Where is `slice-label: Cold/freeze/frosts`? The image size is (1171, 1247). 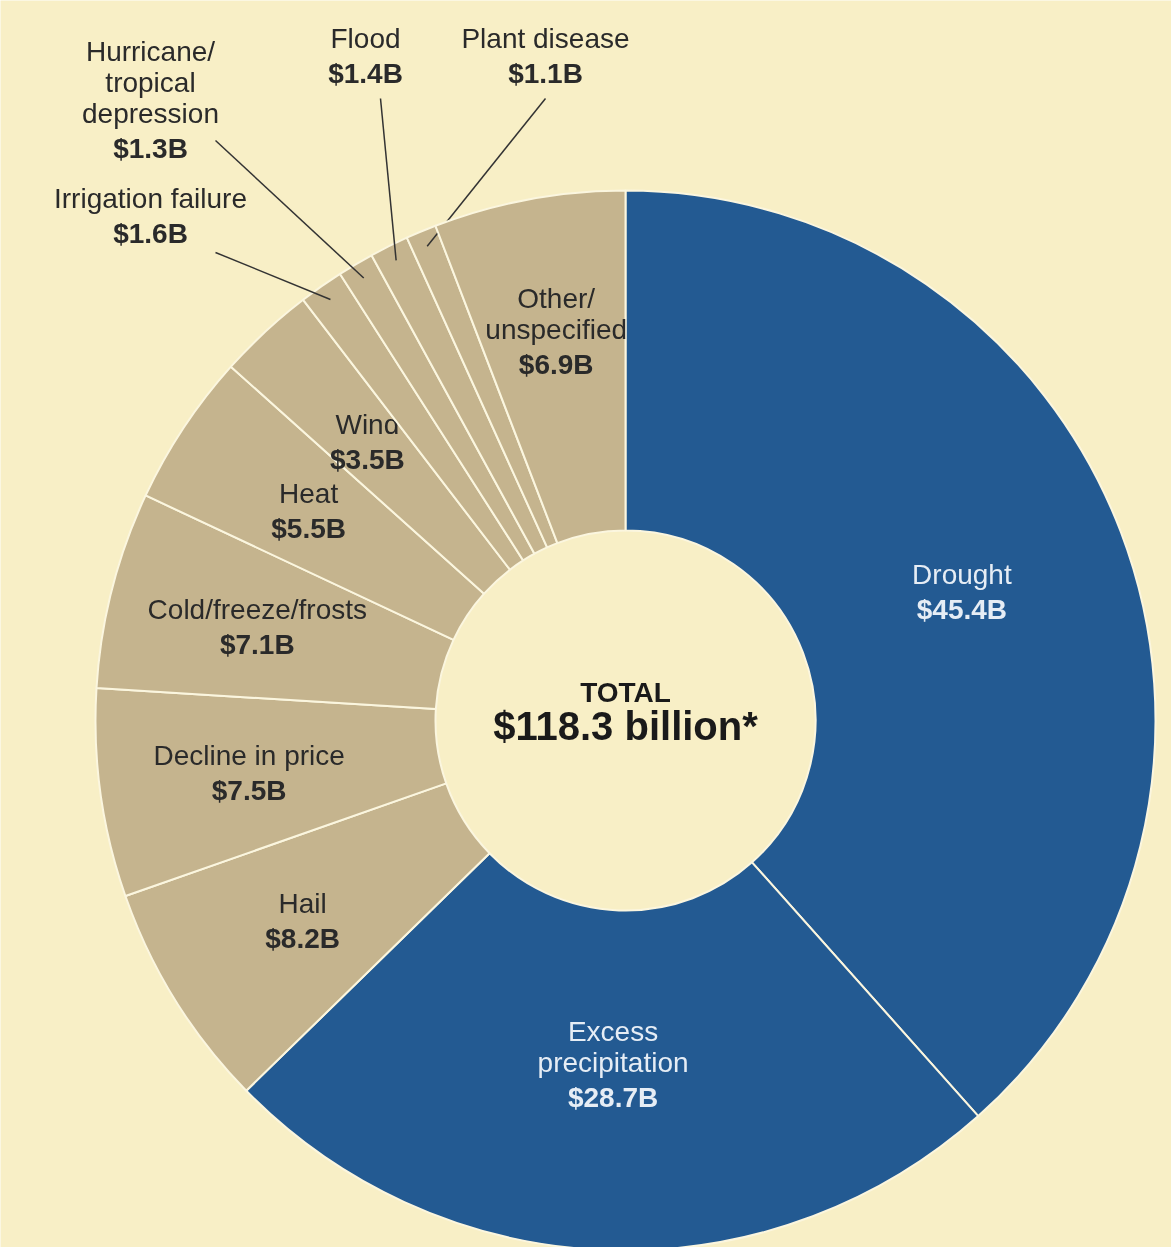
slice-label: Cold/freeze/frosts is located at coordinates (257, 609).